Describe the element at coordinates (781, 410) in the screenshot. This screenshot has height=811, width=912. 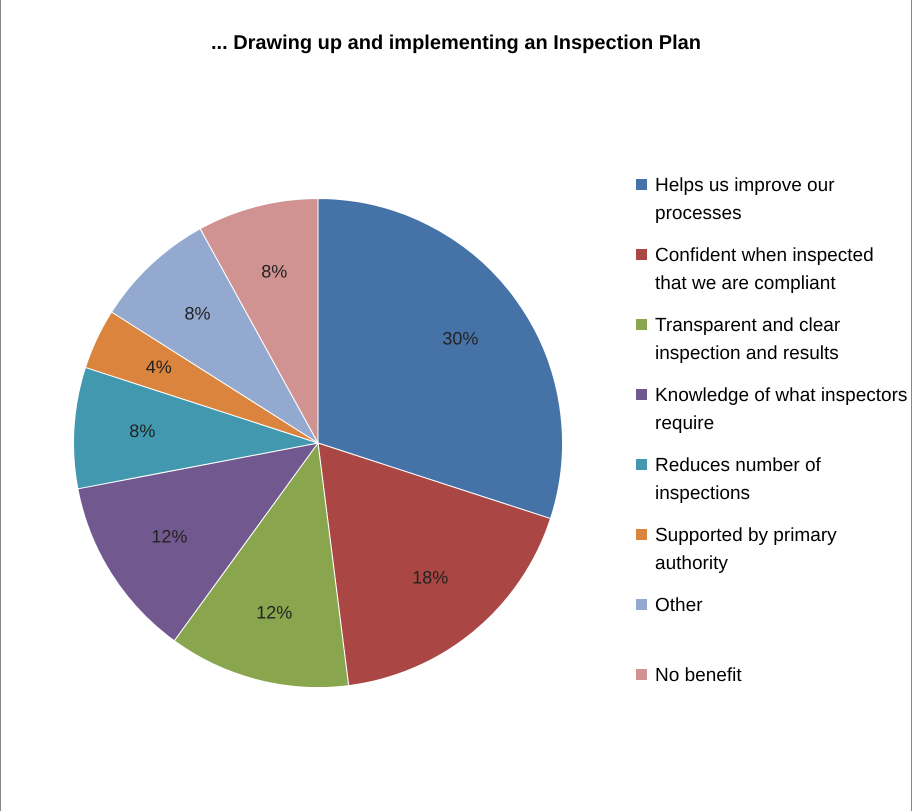
I see `legend-label: Knowledge of what inspectors require` at that location.